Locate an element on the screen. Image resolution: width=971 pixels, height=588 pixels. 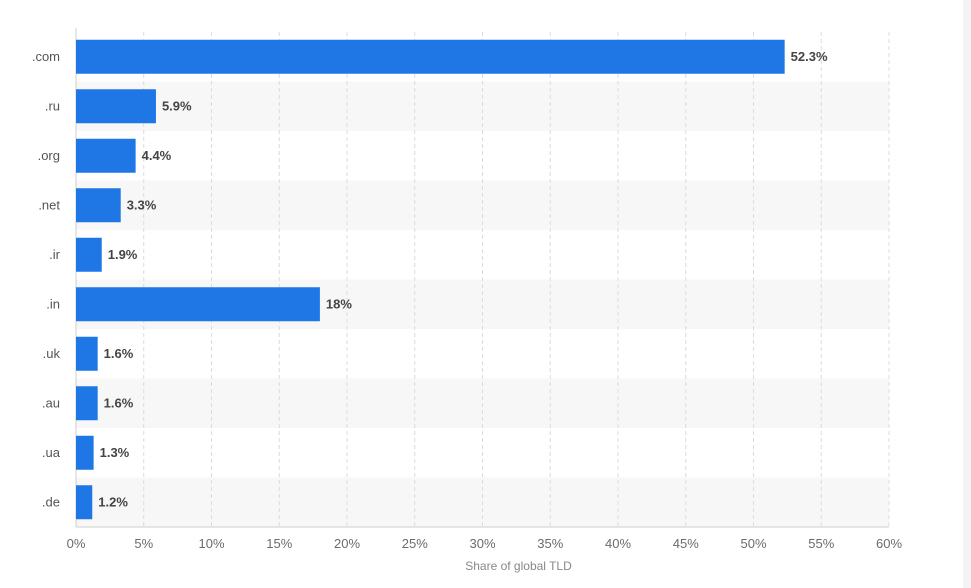
category-label: .au is located at coordinates (51, 402).